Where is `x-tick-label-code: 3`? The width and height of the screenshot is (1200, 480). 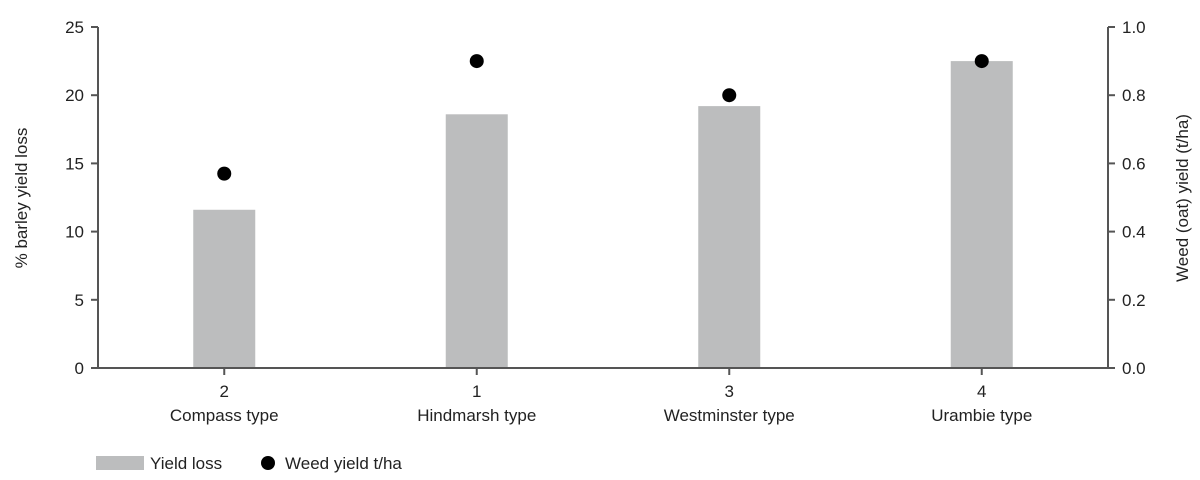 x-tick-label-code: 3 is located at coordinates (729, 391).